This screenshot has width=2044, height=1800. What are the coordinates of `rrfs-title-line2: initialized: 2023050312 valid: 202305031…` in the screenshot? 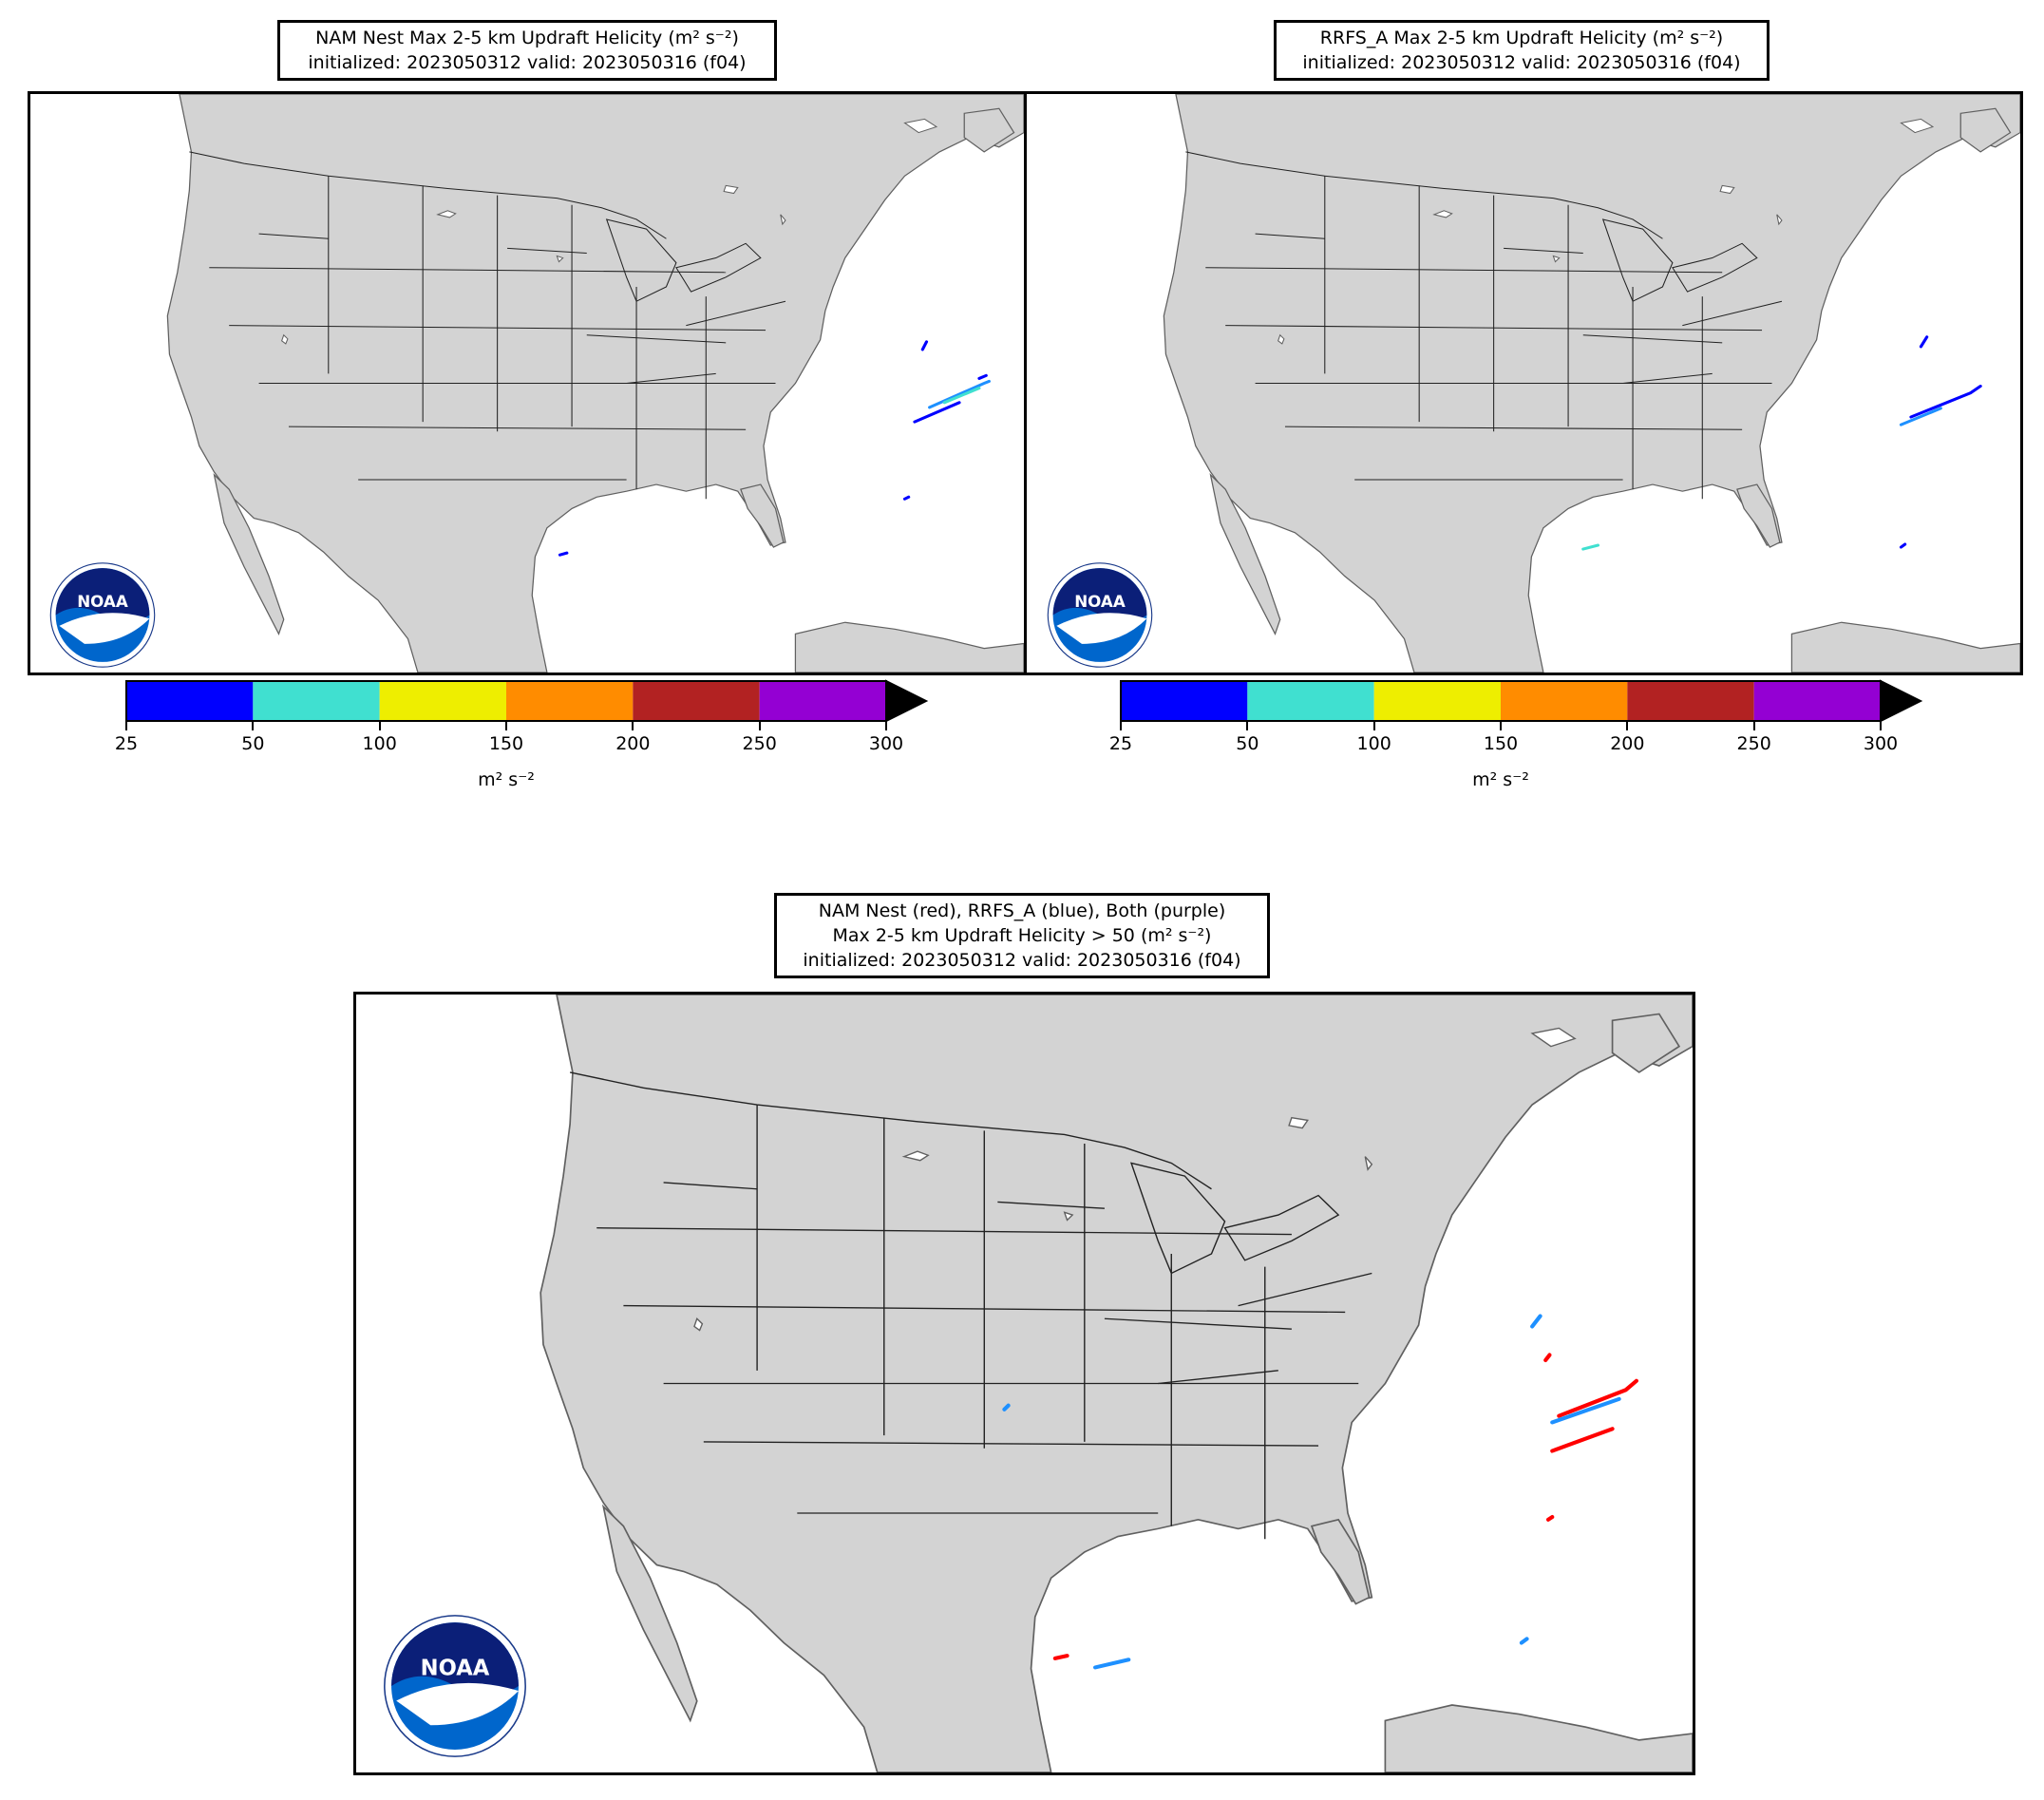 It's located at (1521, 62).